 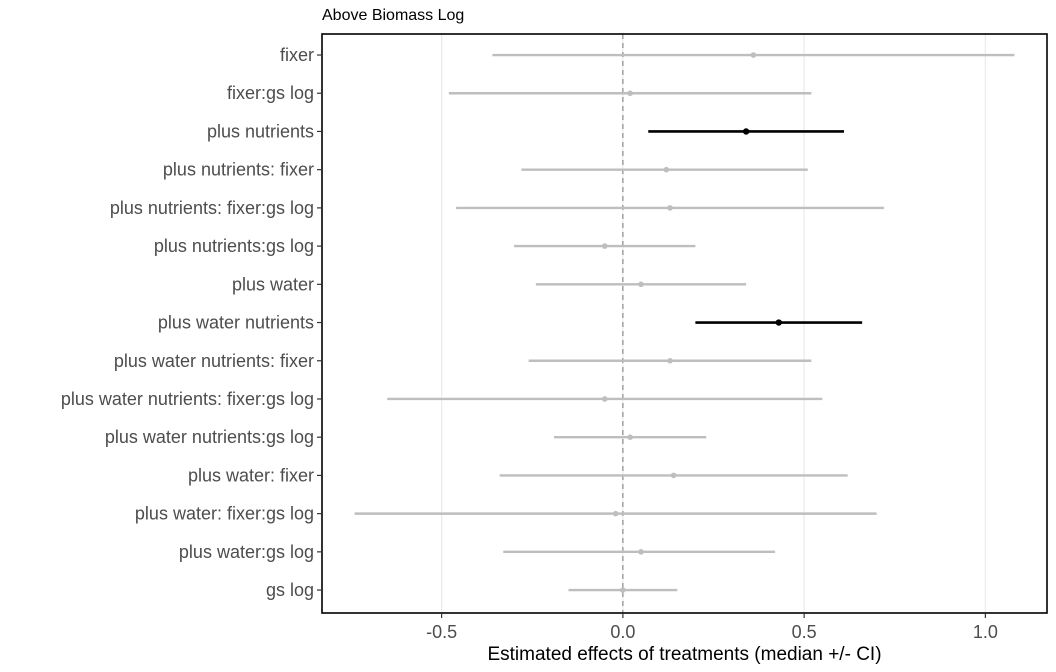 I want to click on y-tick-label-5: plus nutrients:gs log, so click(x=234, y=246).